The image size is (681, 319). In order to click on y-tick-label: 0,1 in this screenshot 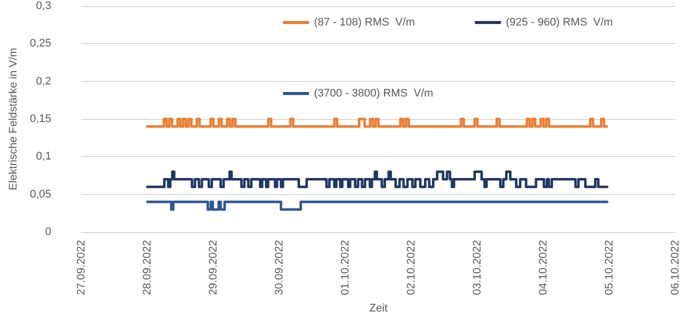, I will do `click(44, 156)`.